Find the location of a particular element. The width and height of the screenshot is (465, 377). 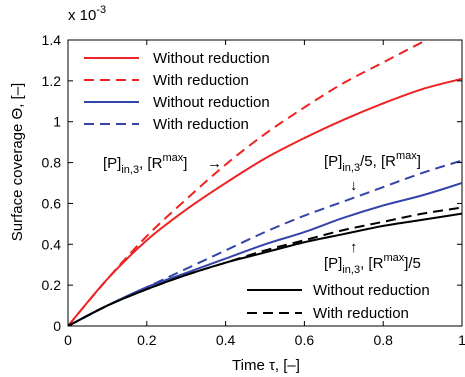

y-axis-label: Surface coverage Θ, [–] is located at coordinates (17, 162).